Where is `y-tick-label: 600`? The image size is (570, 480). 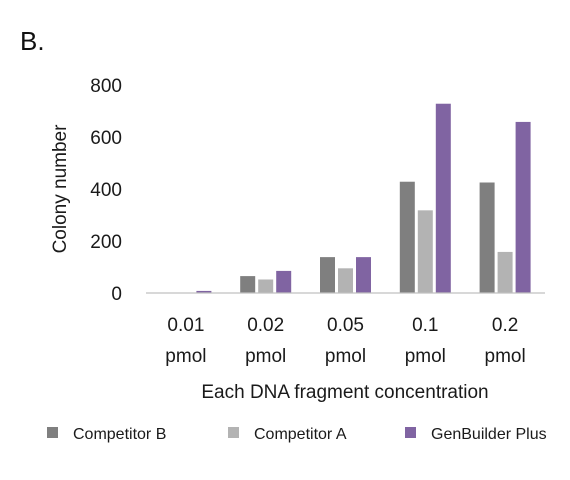 y-tick-label: 600 is located at coordinates (106, 138).